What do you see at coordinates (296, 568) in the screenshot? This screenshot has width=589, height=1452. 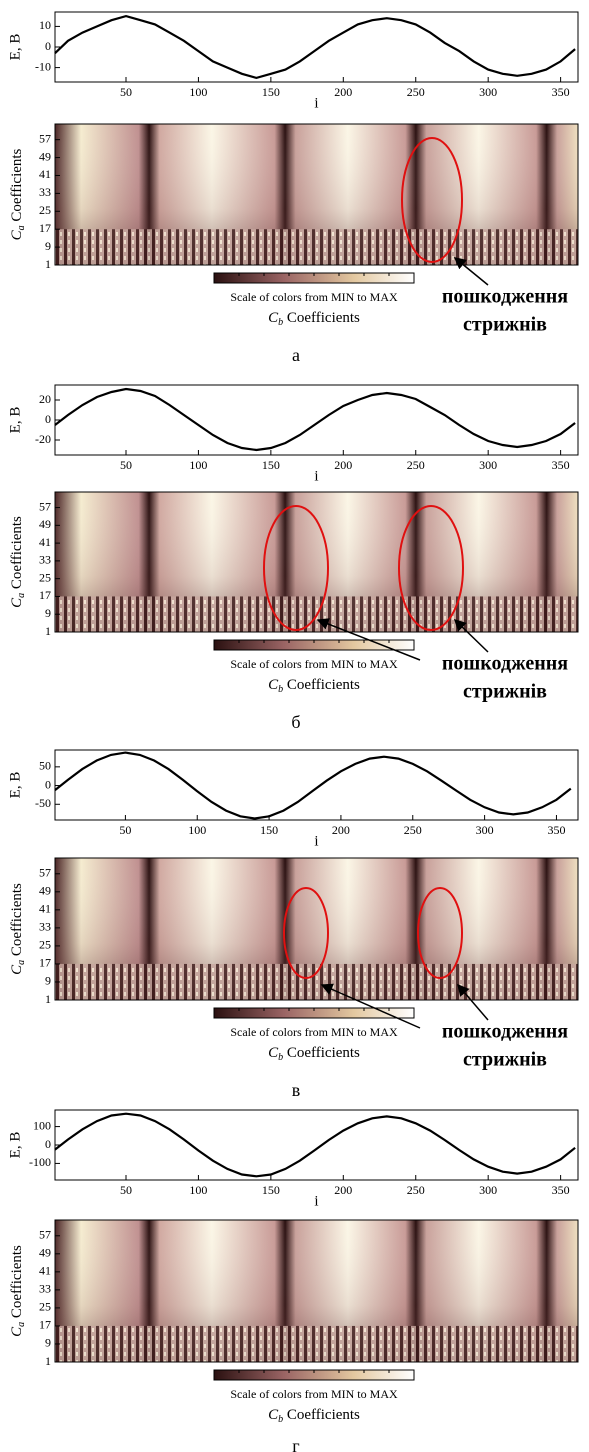 I see `damage-ellipse` at bounding box center [296, 568].